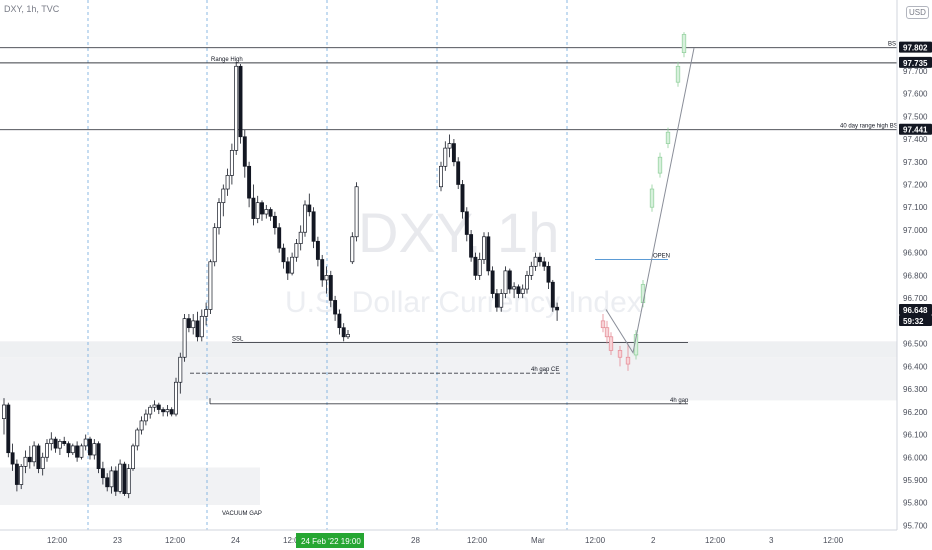 This screenshot has height=550, width=932. I want to click on currency-badge: USD, so click(917, 12).